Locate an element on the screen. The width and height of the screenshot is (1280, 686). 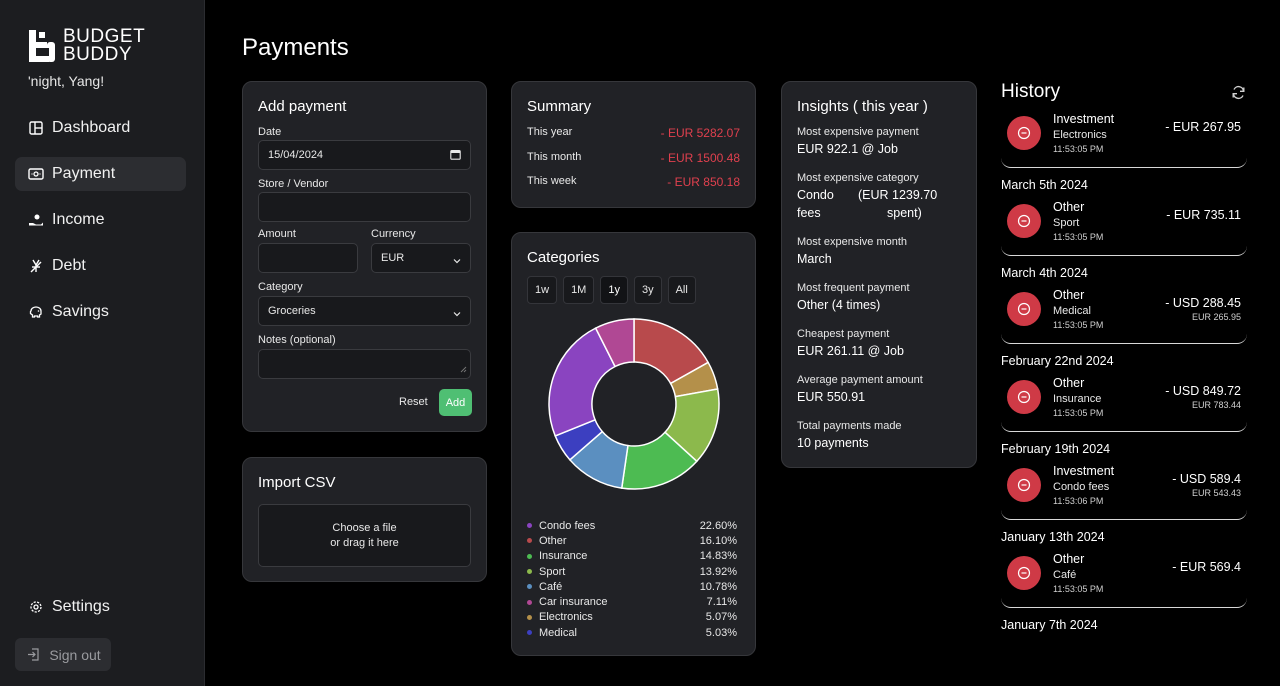
category-donut-chart is located at coordinates (634, 404).